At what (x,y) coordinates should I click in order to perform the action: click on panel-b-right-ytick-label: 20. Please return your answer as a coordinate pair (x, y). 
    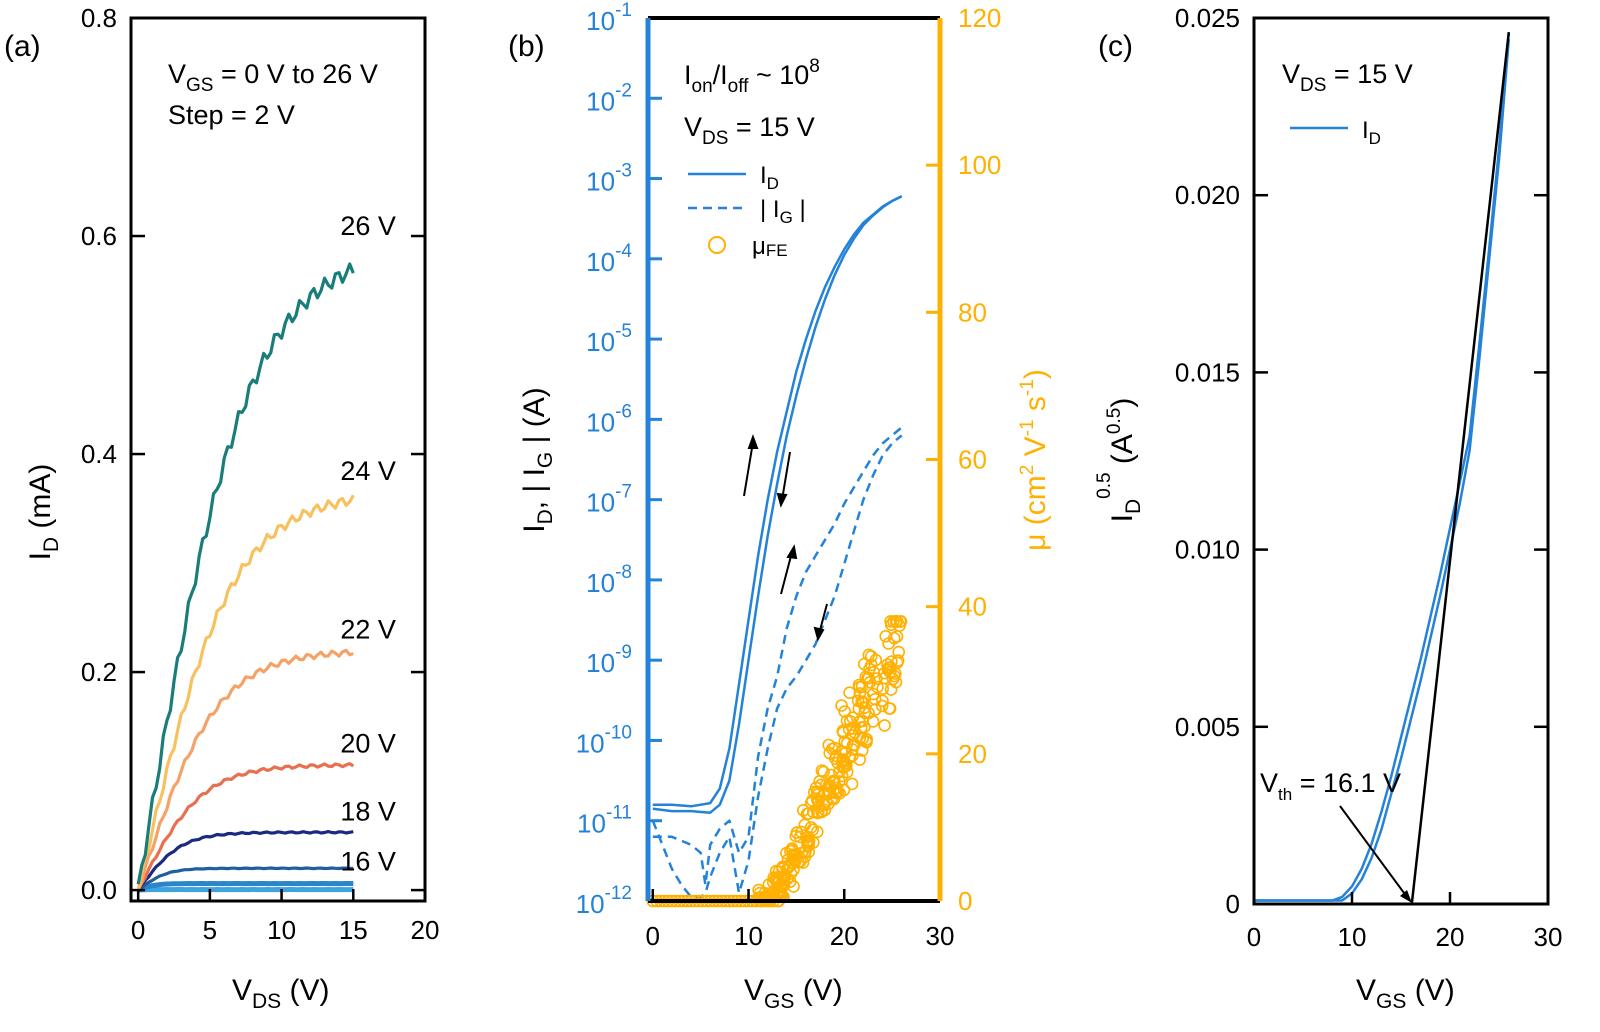
    Looking at the image, I should click on (972, 754).